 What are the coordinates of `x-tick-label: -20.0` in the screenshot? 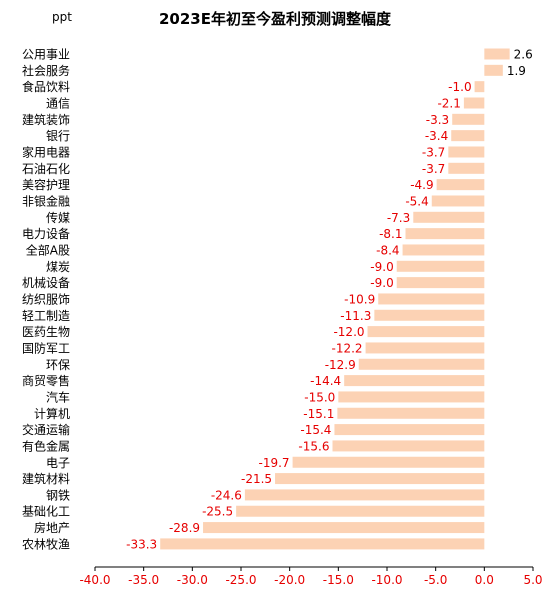 It's located at (289, 580).